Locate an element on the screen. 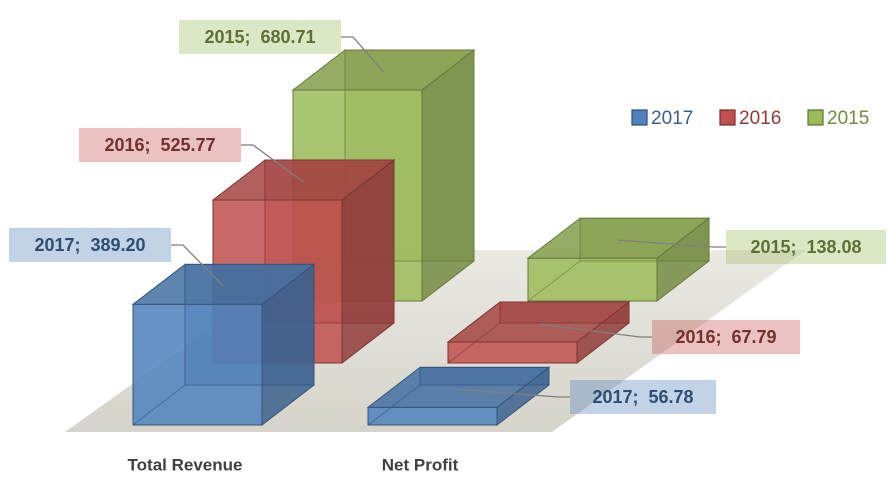  data-label: 2015; 138.08 is located at coordinates (805, 247).